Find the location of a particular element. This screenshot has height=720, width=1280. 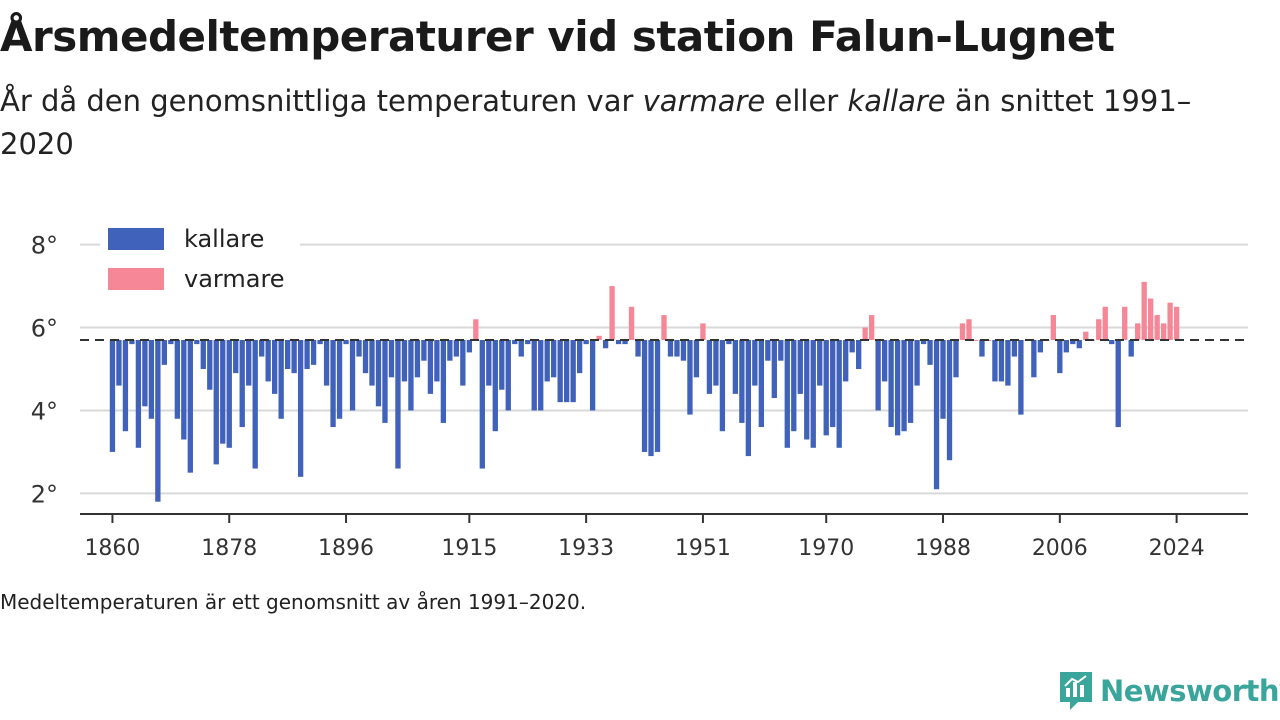

subtitle-warmer-word: varmare is located at coordinates (704, 101).